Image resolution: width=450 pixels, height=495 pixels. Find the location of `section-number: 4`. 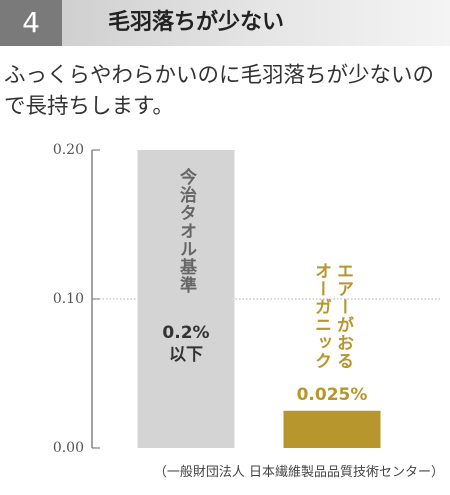

section-number: 4 is located at coordinates (31, 23).